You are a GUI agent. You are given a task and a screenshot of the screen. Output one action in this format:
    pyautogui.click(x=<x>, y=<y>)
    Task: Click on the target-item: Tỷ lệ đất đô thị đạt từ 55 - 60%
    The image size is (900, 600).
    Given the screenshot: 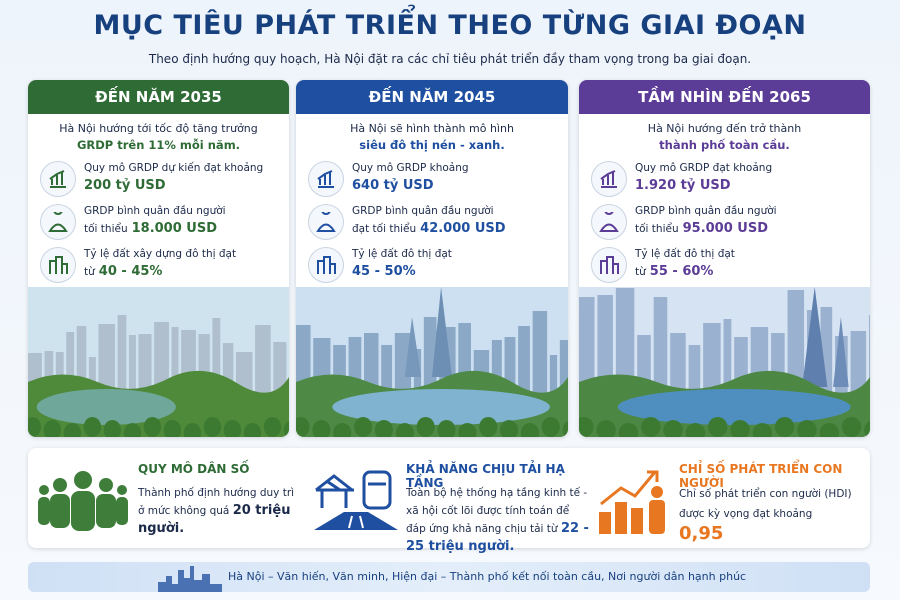 What is the action you would take?
    pyautogui.click(x=730, y=265)
    